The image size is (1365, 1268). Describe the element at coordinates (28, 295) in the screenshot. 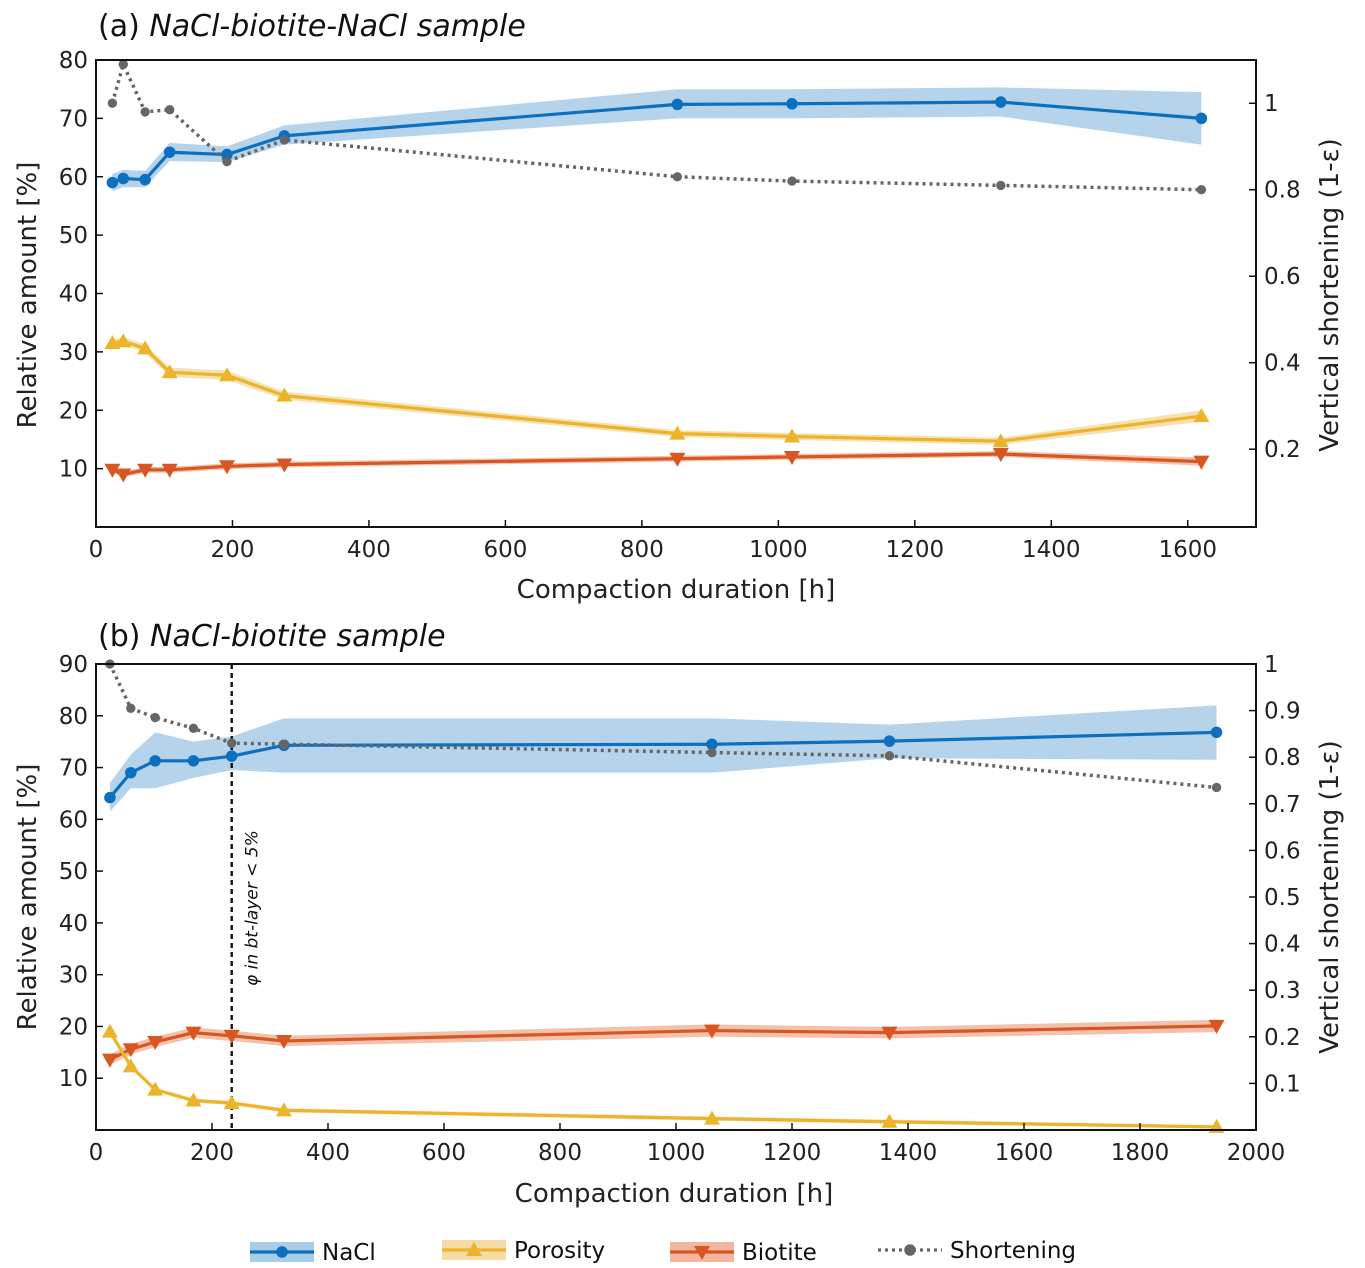

I see `panel-a-y-axis-label: Relative amount [%]` at that location.